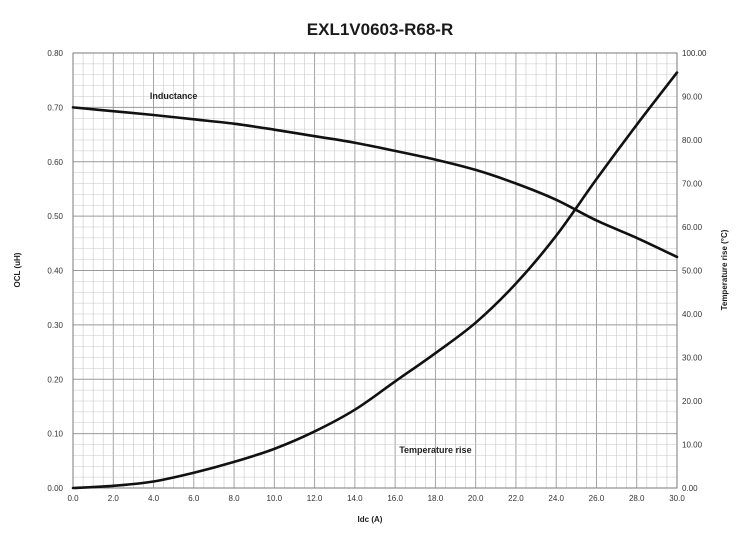 This screenshot has width=750, height=533. Describe the element at coordinates (436, 498) in the screenshot. I see `x-tick-label: 18.0` at that location.